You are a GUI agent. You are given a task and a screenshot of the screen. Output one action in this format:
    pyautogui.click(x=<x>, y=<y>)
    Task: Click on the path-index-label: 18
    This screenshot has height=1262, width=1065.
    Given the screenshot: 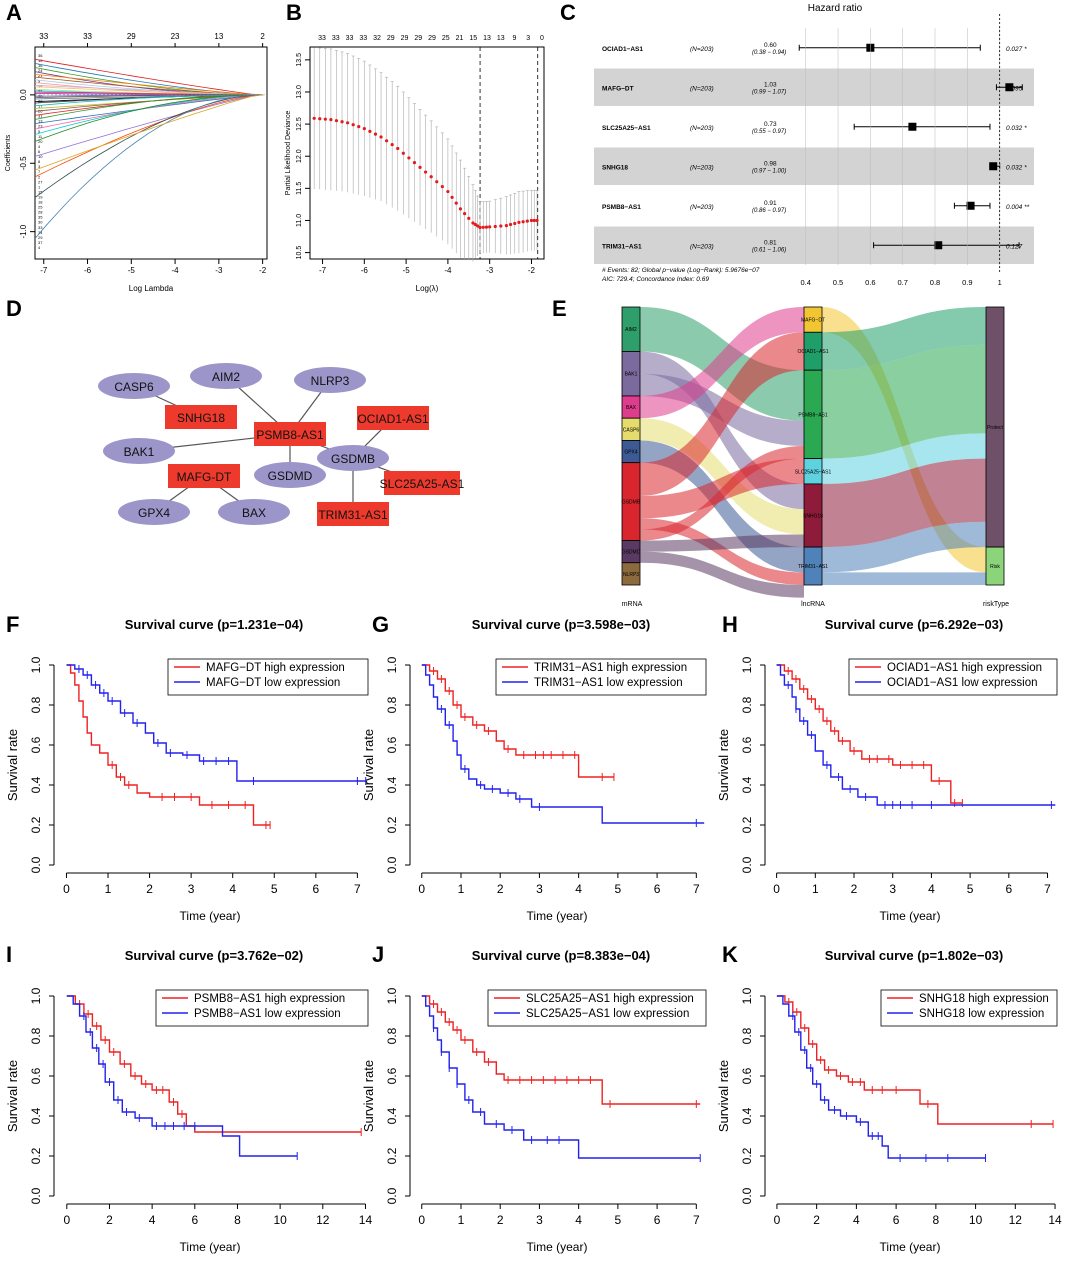 What is the action you would take?
    pyautogui.click(x=40, y=202)
    